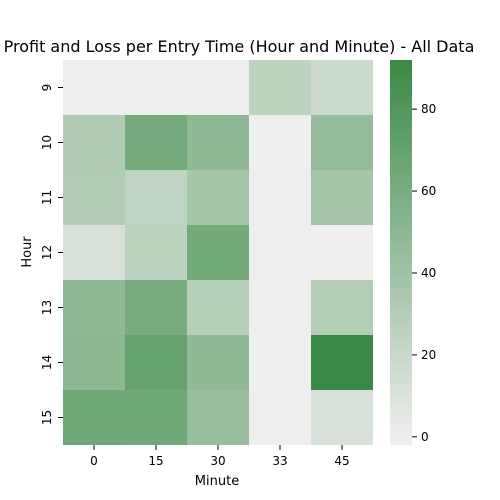 This screenshot has height=500, width=500. Describe the element at coordinates (156, 252) in the screenshot. I see `heatmap-cell-h12-m15` at that location.